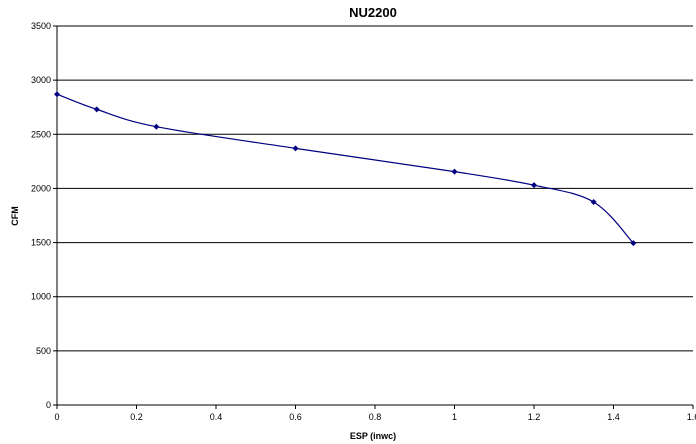 The width and height of the screenshot is (696, 444). What do you see at coordinates (41, 80) in the screenshot?
I see `y-tick-label: 3000` at bounding box center [41, 80].